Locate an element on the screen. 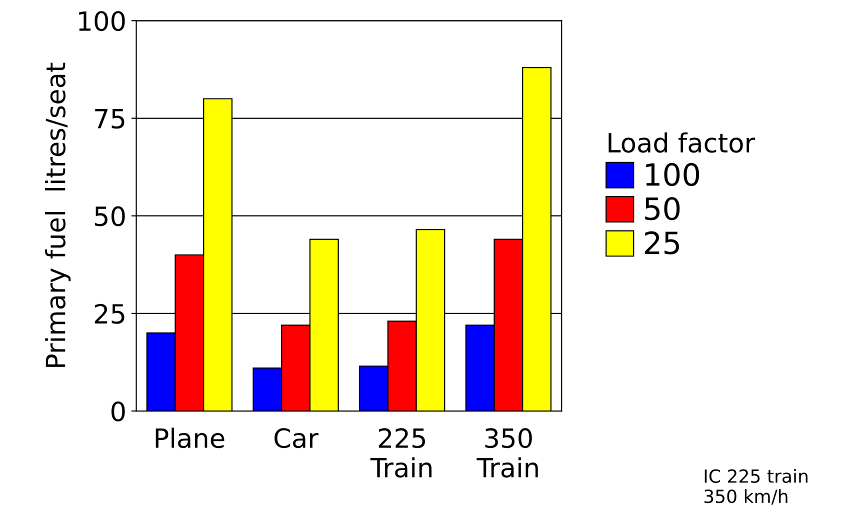  legend-label: 50 is located at coordinates (662, 208).